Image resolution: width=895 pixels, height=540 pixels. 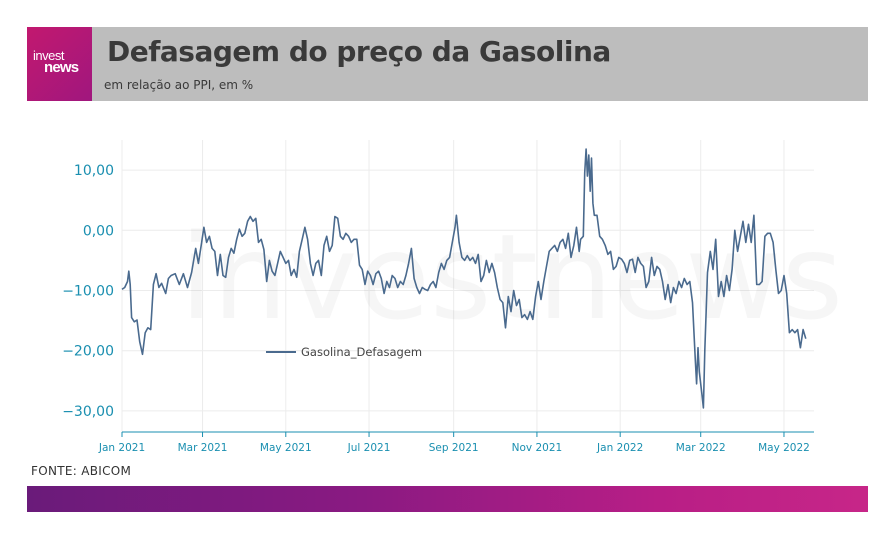 I want to click on x-tick-label: Jan 2022, so click(x=619, y=448).